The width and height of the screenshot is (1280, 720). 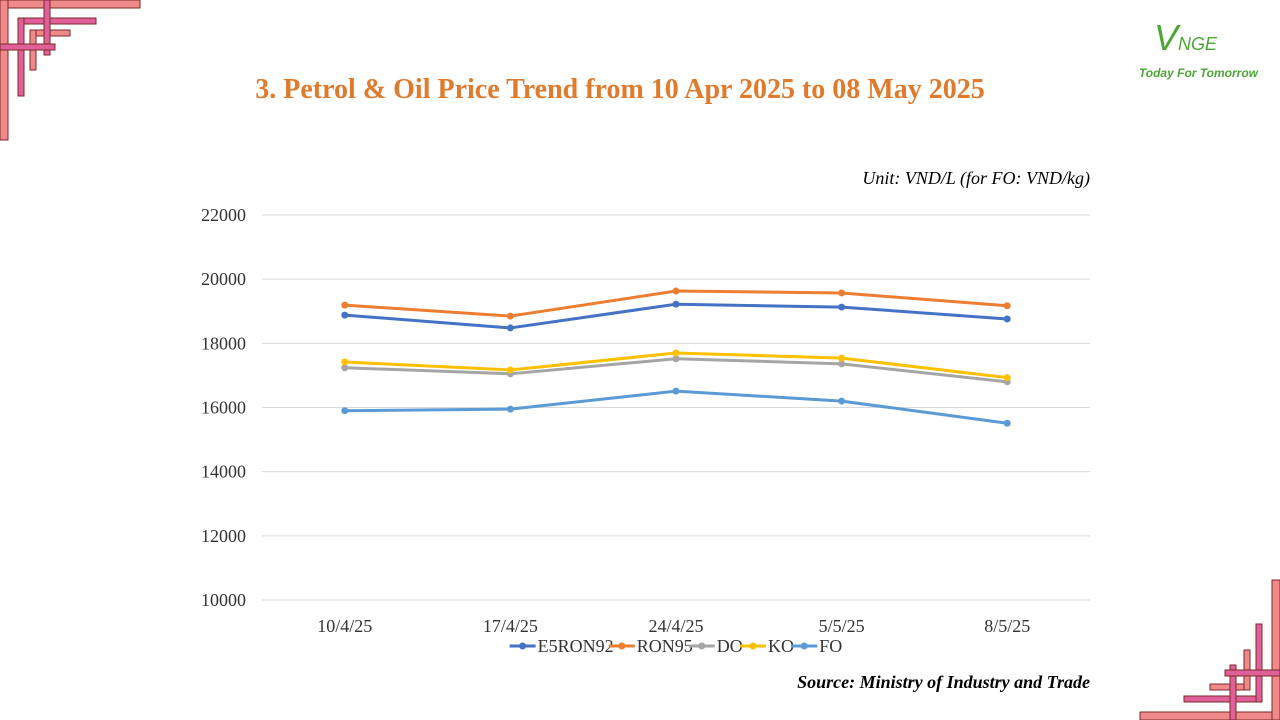 I want to click on y-tick-label: 12000, so click(x=223, y=536).